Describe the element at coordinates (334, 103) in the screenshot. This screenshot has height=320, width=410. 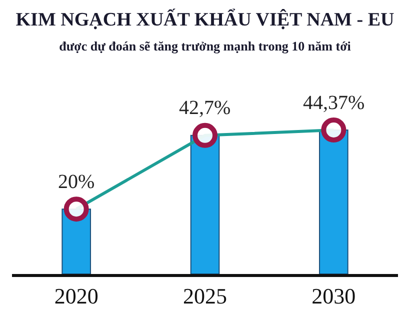
I see `data-label: 44,37%` at that location.